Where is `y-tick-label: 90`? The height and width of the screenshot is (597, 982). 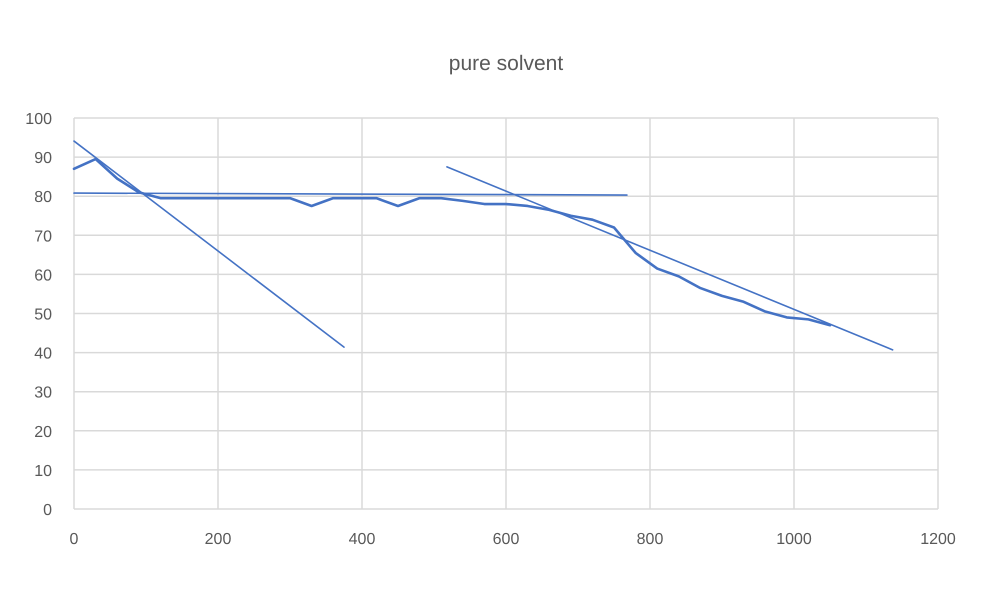
y-tick-label: 90 is located at coordinates (43, 159).